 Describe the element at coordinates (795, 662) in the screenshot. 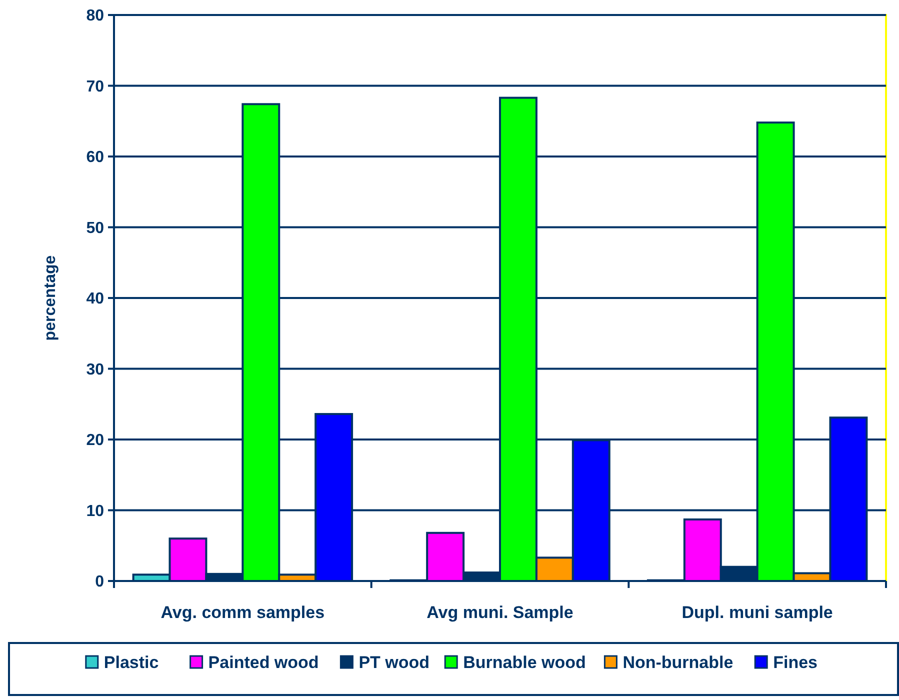

I see `legend-label: Fines` at that location.